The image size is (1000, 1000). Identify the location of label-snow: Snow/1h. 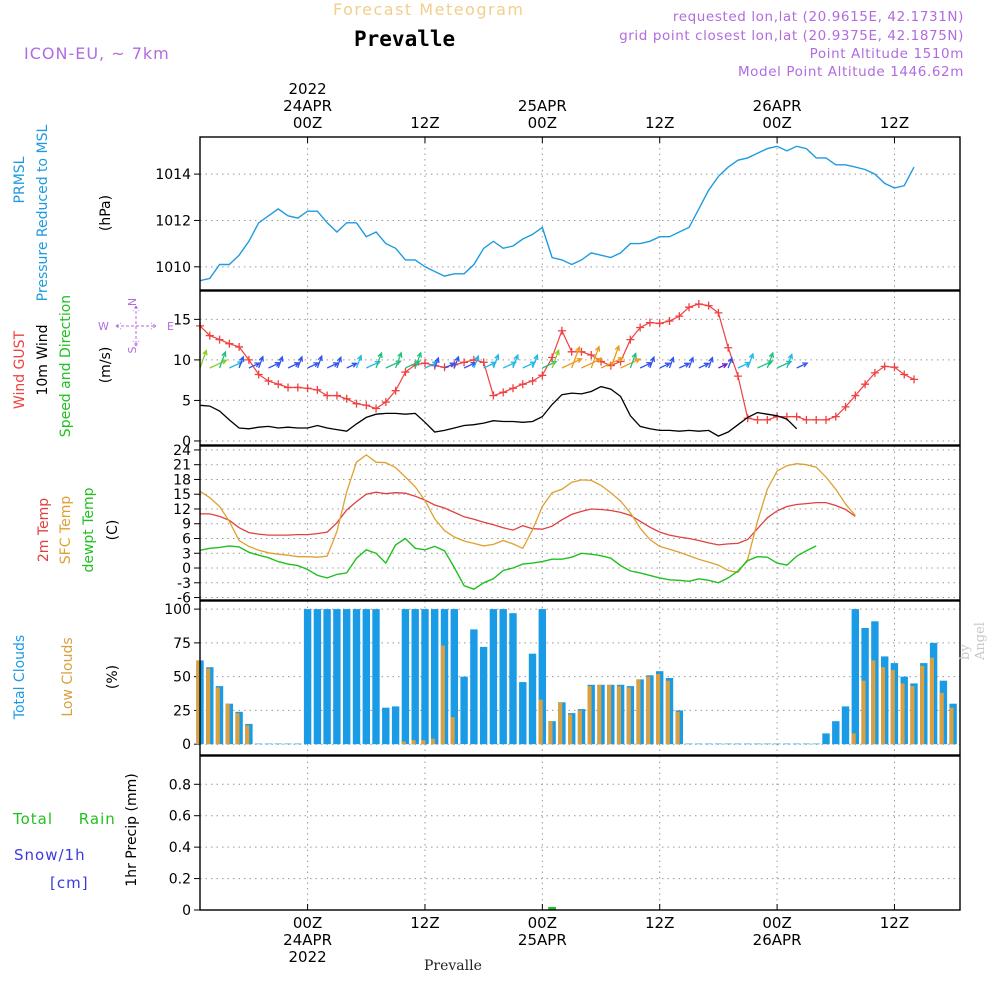
(50, 855).